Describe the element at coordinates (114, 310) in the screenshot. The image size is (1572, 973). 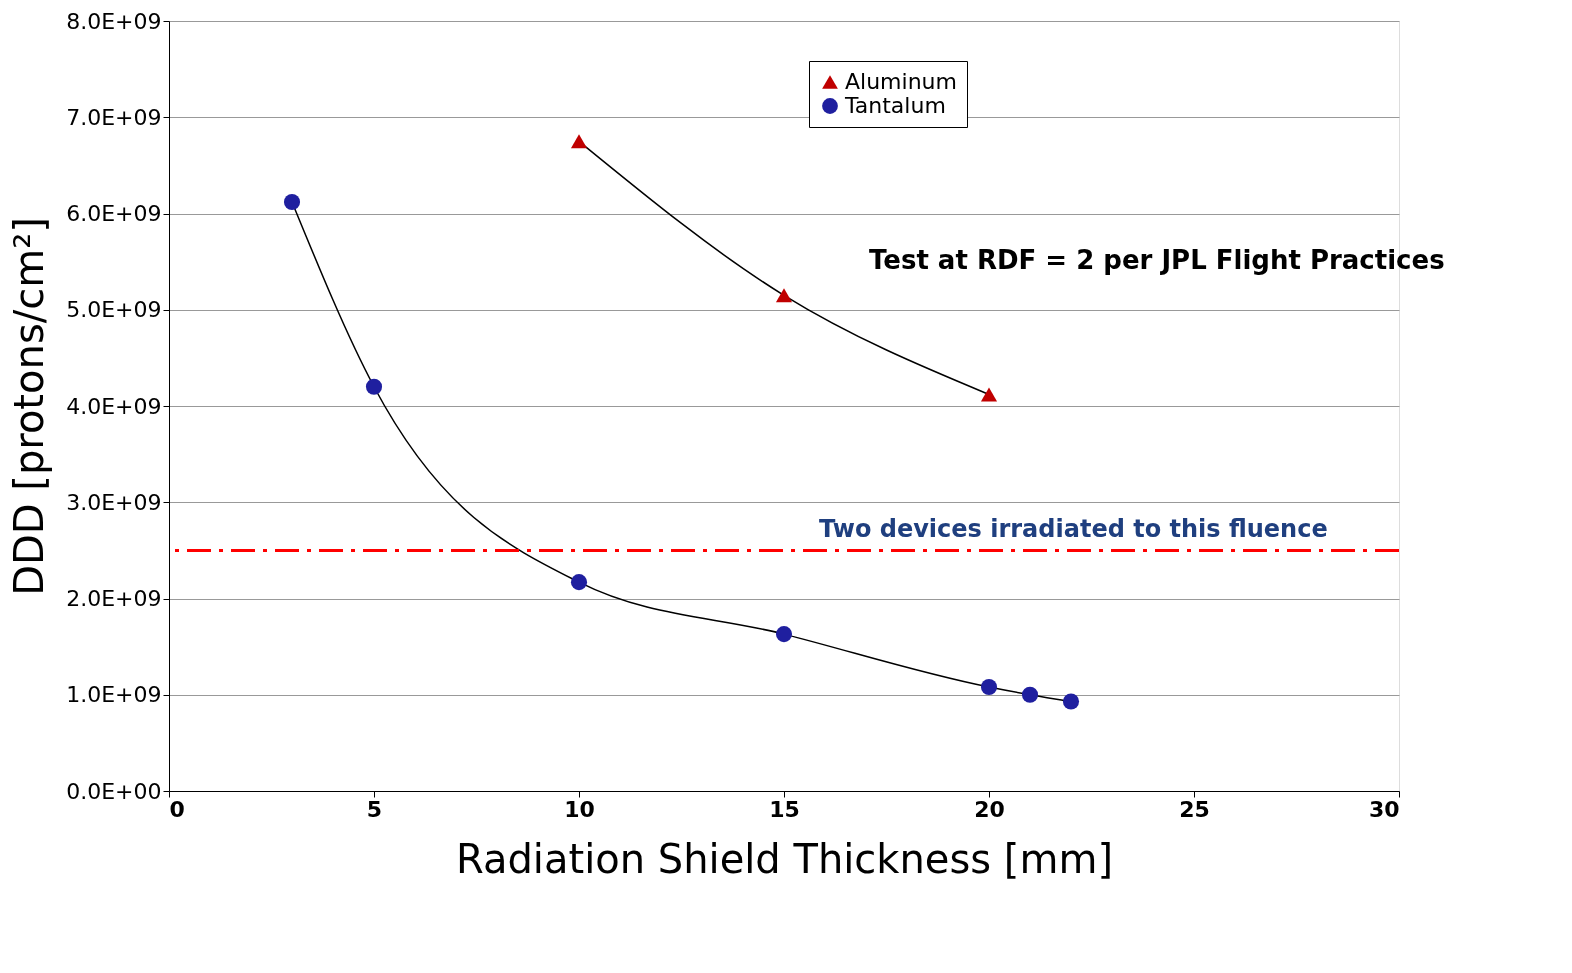
I see `y-tick-label: 5.0E+09` at that location.